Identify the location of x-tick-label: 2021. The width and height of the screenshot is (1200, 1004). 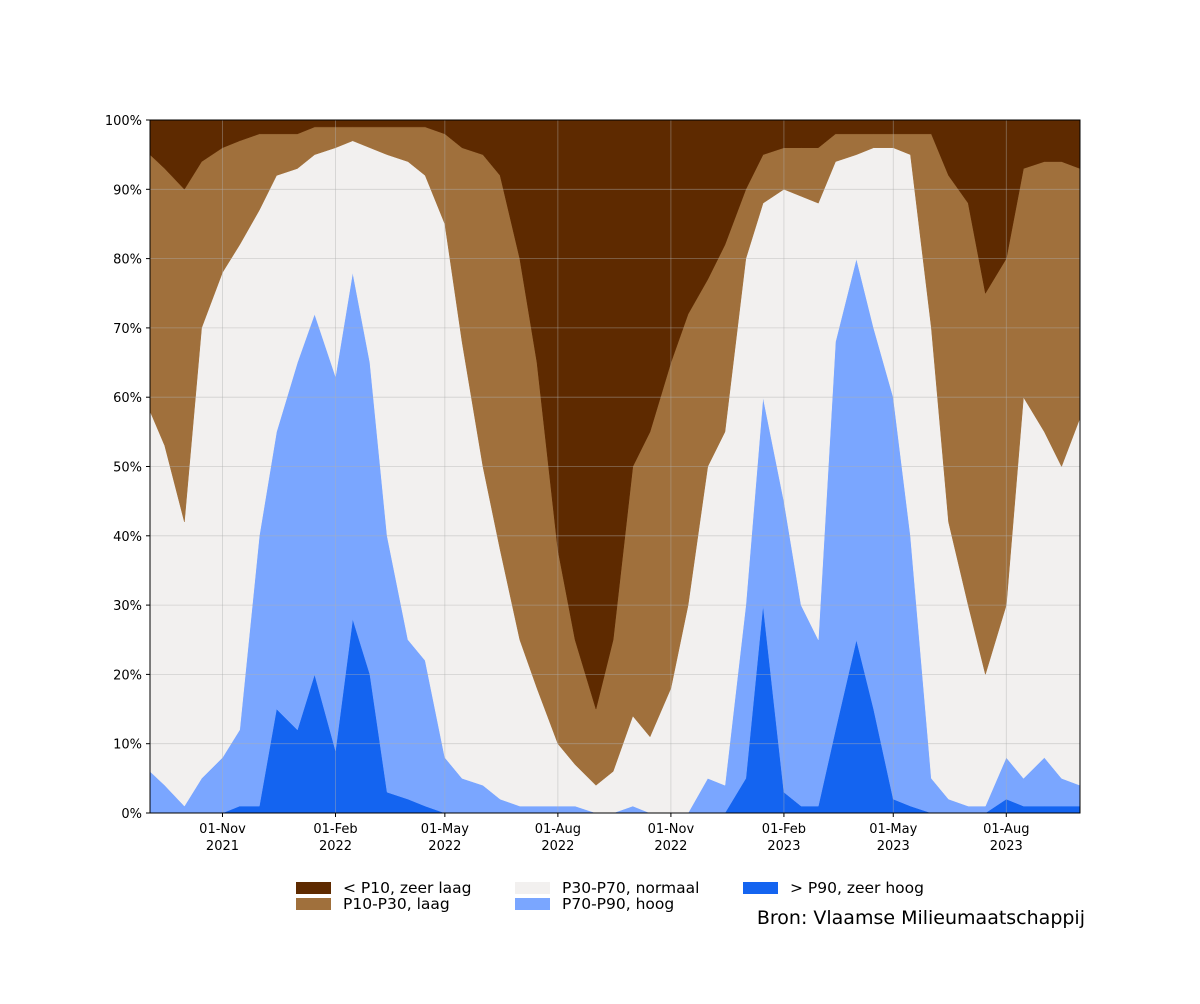
(222, 846).